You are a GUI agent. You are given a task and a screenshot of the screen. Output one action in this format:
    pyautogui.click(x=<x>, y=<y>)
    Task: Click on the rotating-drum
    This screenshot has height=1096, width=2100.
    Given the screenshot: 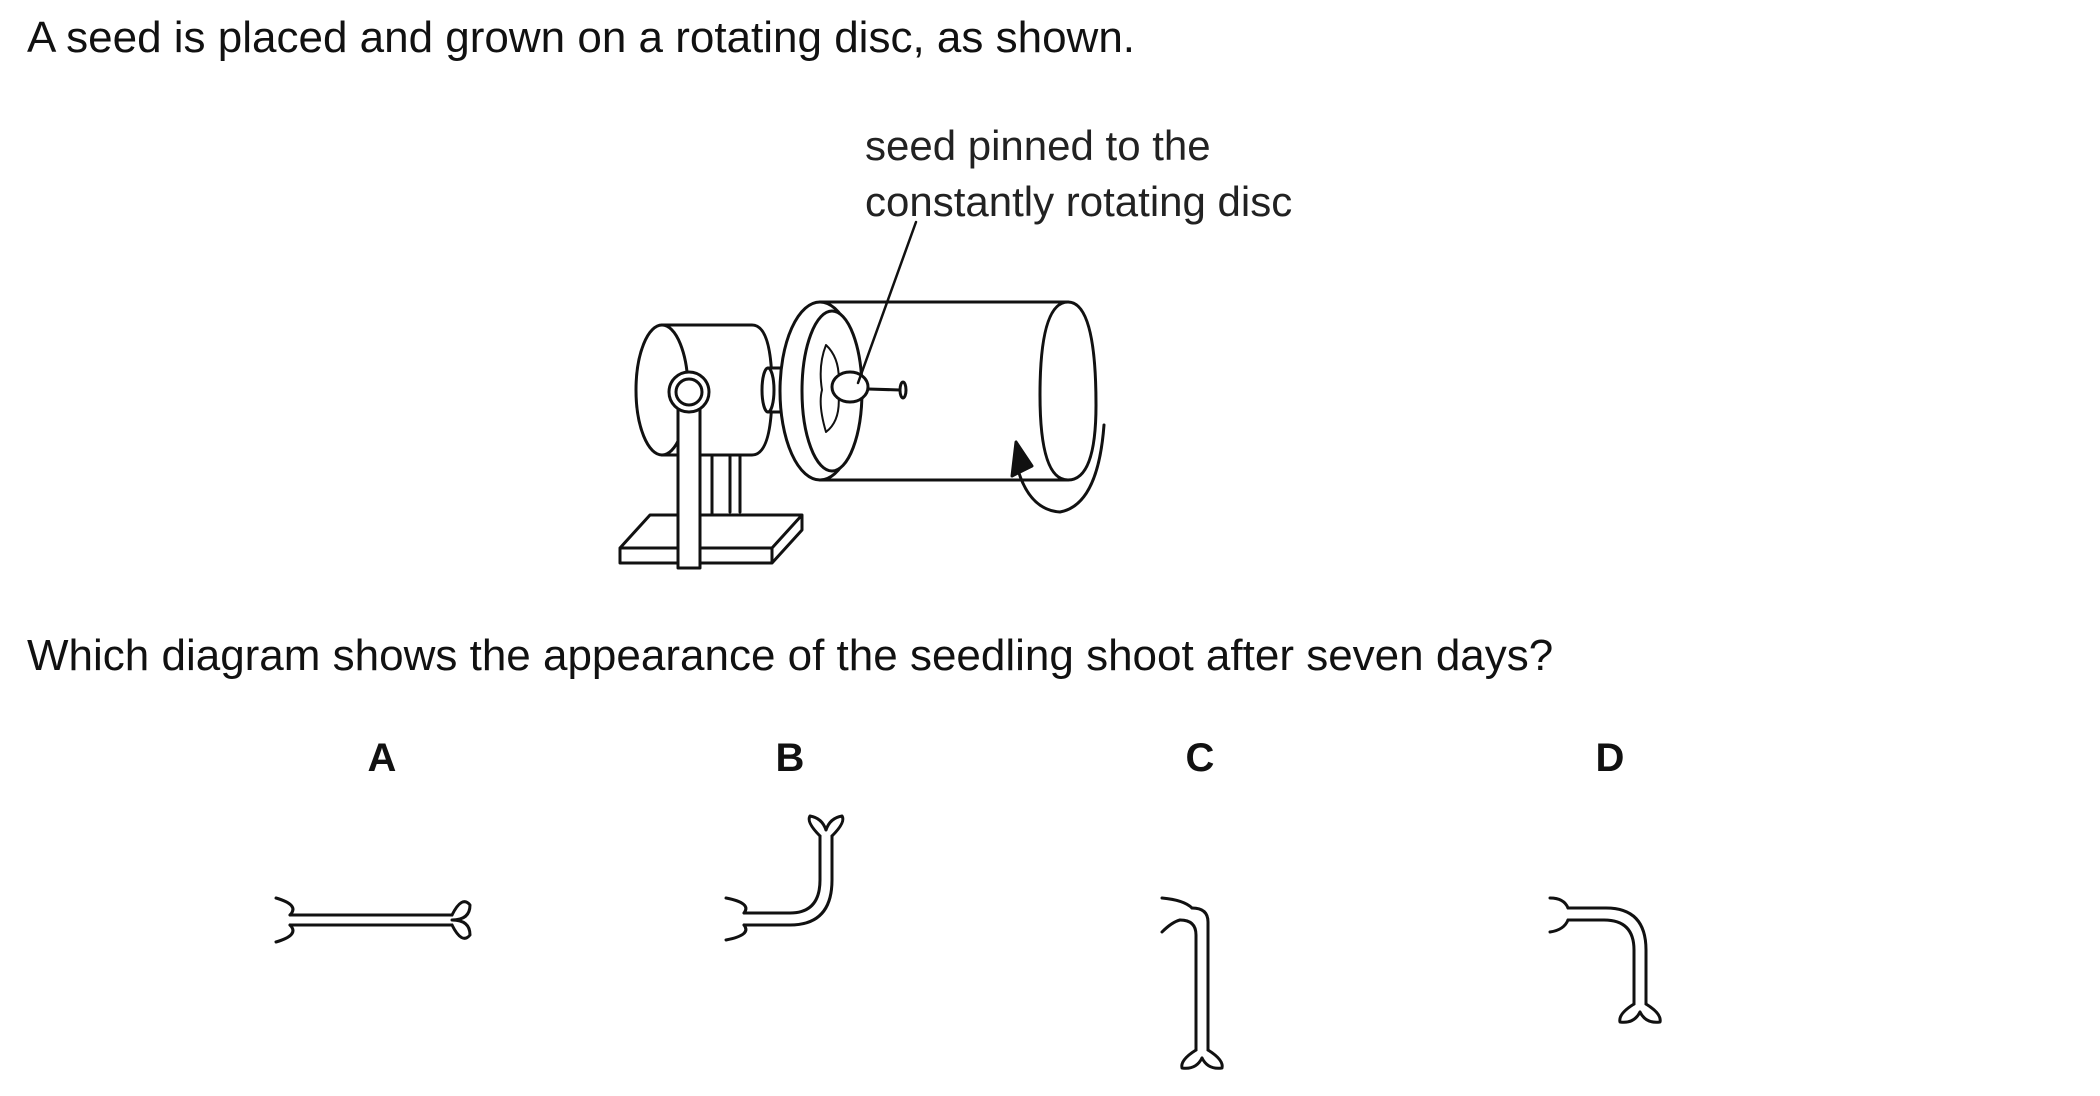 What is the action you would take?
    pyautogui.click(x=958, y=391)
    